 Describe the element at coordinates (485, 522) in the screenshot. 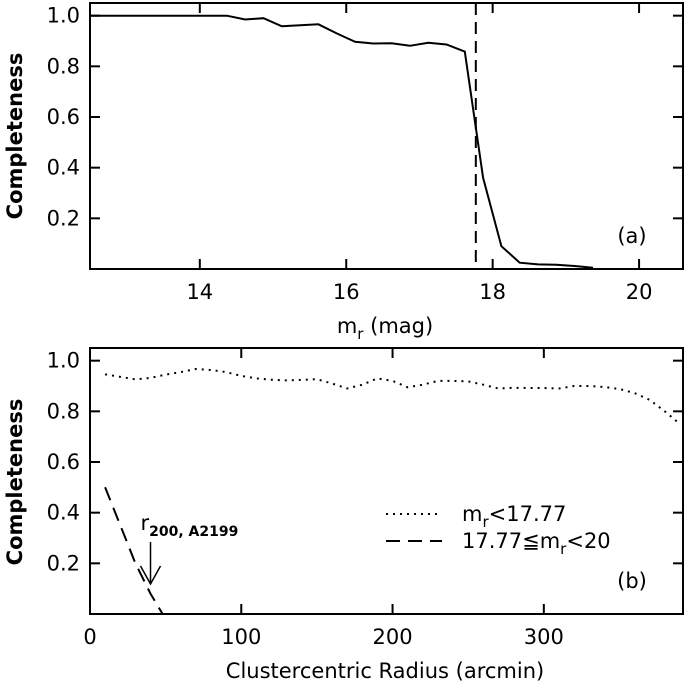

I see `legend-dotted-sub: r` at that location.